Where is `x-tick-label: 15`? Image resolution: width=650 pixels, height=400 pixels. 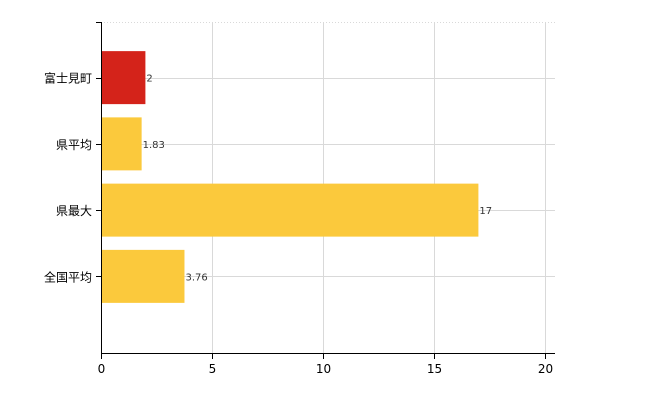
x-tick-label: 15 is located at coordinates (434, 369).